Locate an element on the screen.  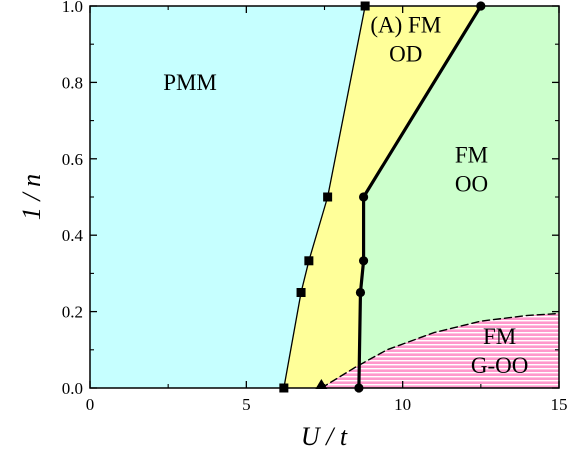
region-label-fm-oo: FM OO is located at coordinates (471, 170).